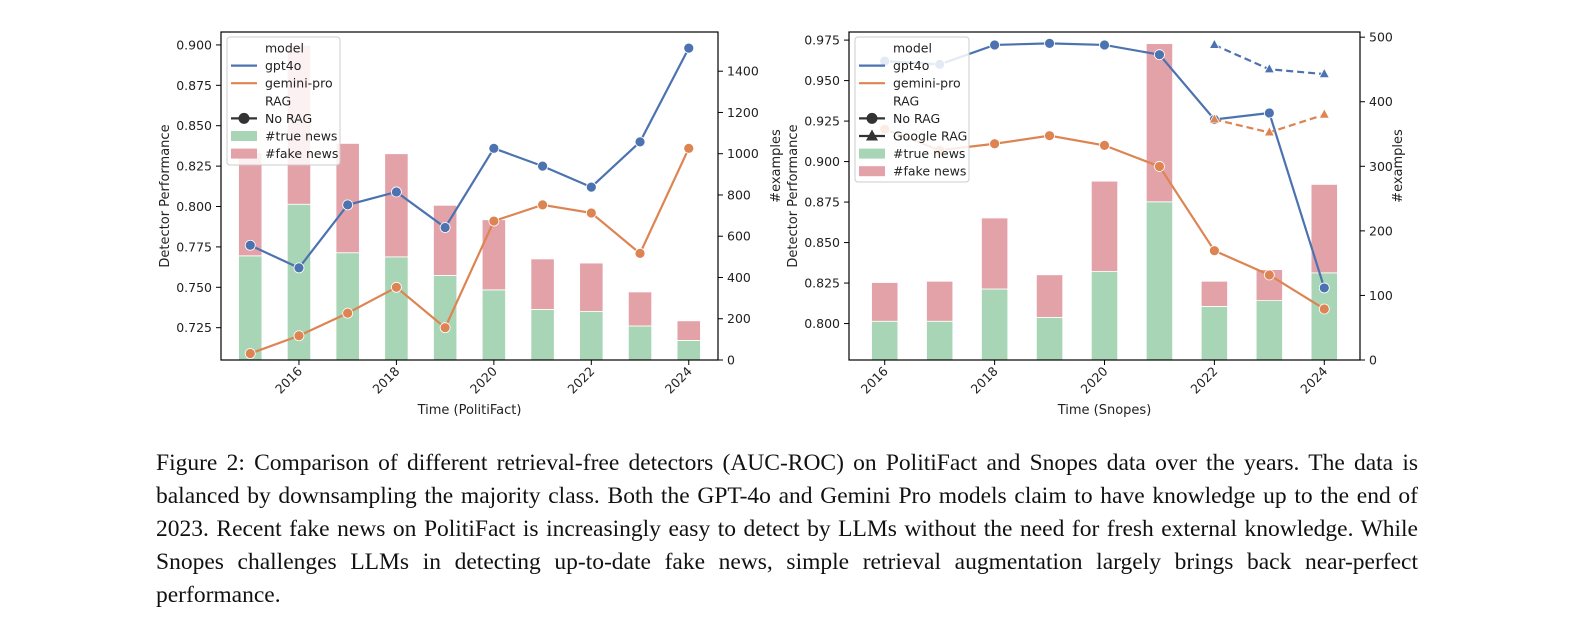  Describe the element at coordinates (739, 194) in the screenshot. I see `y2-tick-label: 800` at that location.